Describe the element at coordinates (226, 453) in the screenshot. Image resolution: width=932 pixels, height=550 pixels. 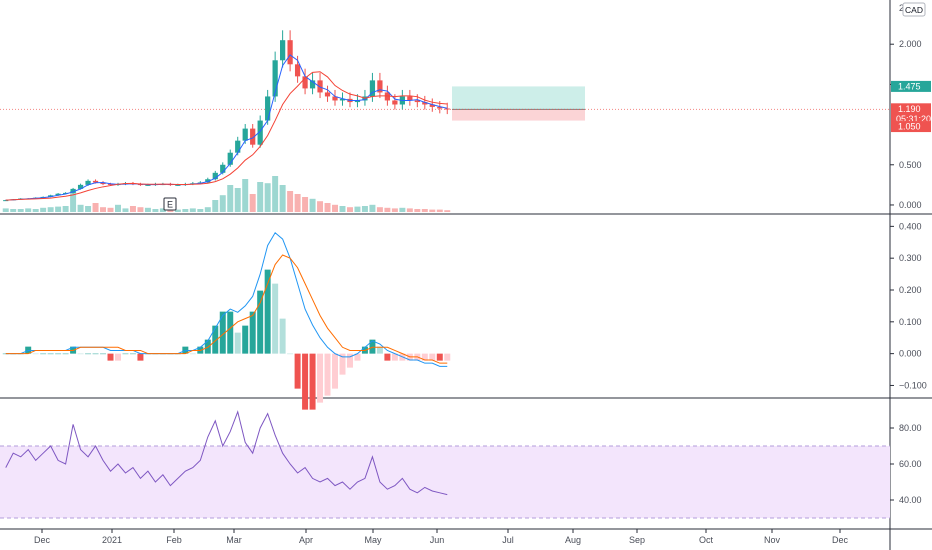
I see `rsi-line` at that location.